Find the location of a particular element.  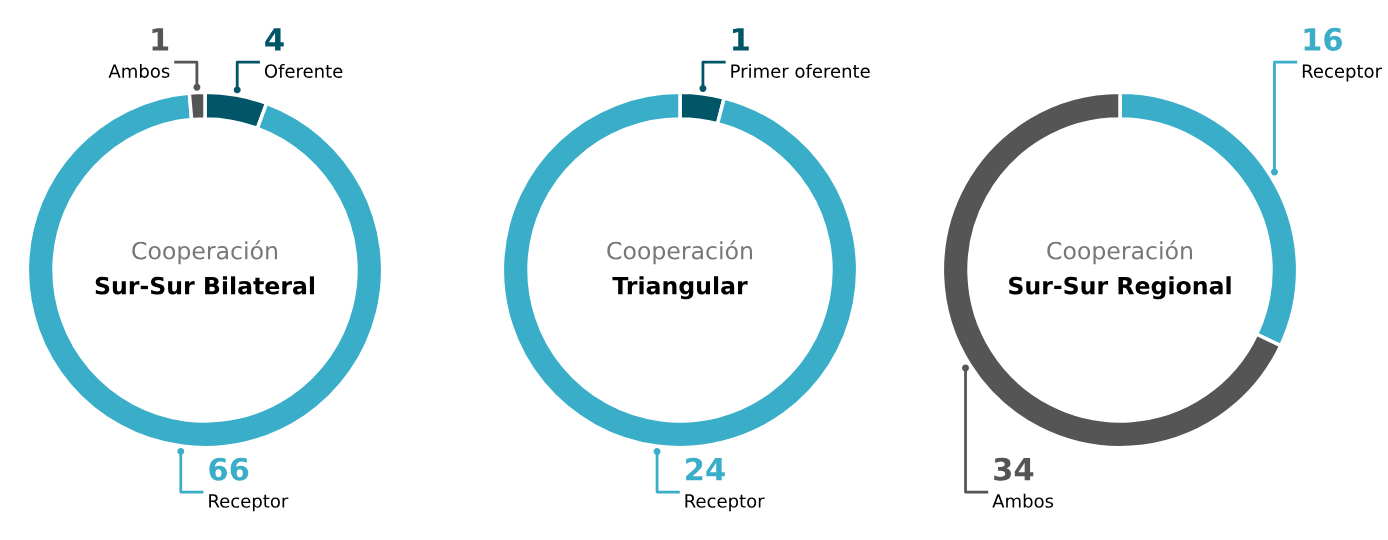

text: Sur-Sur Regional is located at coordinates (1120, 288).